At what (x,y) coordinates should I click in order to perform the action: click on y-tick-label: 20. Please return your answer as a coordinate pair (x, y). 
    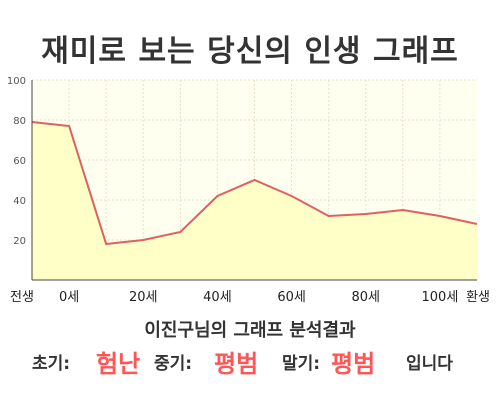
    Looking at the image, I should click on (19, 241).